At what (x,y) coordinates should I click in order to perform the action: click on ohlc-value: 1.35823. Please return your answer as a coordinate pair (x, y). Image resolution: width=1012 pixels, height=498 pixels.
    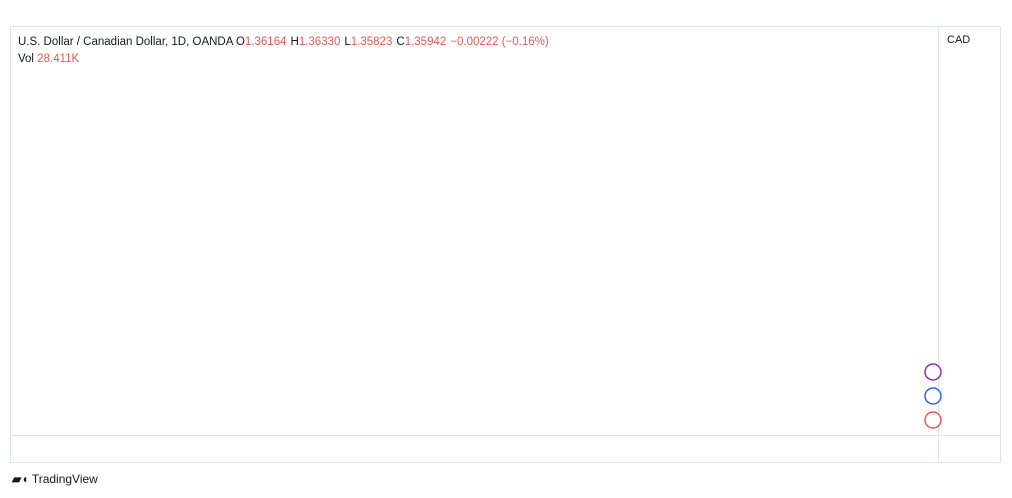
    Looking at the image, I should click on (371, 42).